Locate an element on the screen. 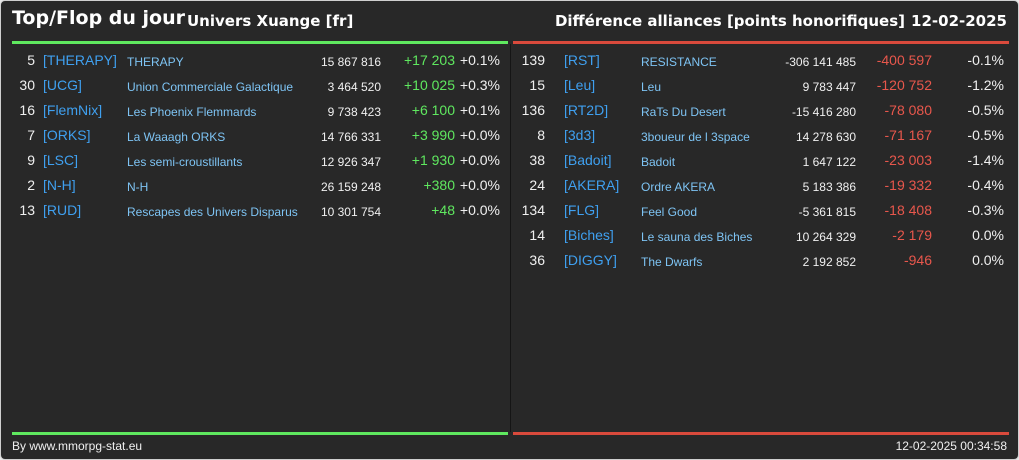 The image size is (1019, 460). points-value: 14 278 630 is located at coordinates (825, 137).